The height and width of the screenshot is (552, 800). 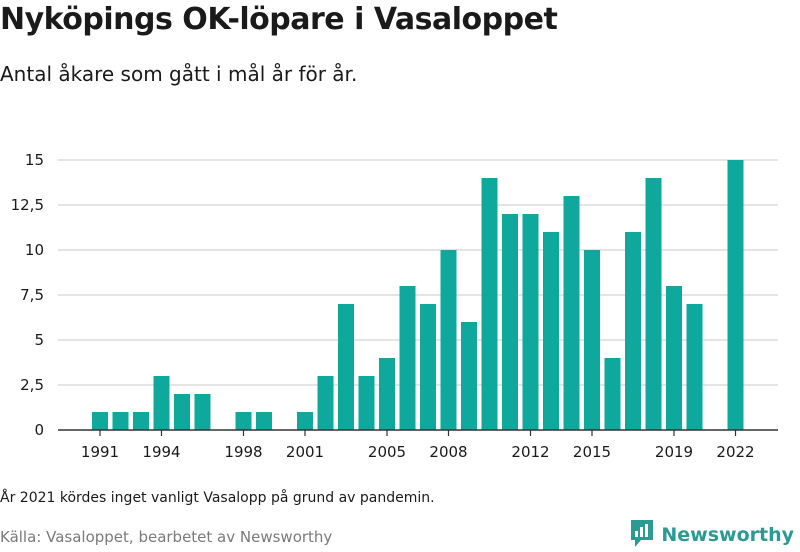 I want to click on x-tick-label: 2008, so click(x=448, y=452).